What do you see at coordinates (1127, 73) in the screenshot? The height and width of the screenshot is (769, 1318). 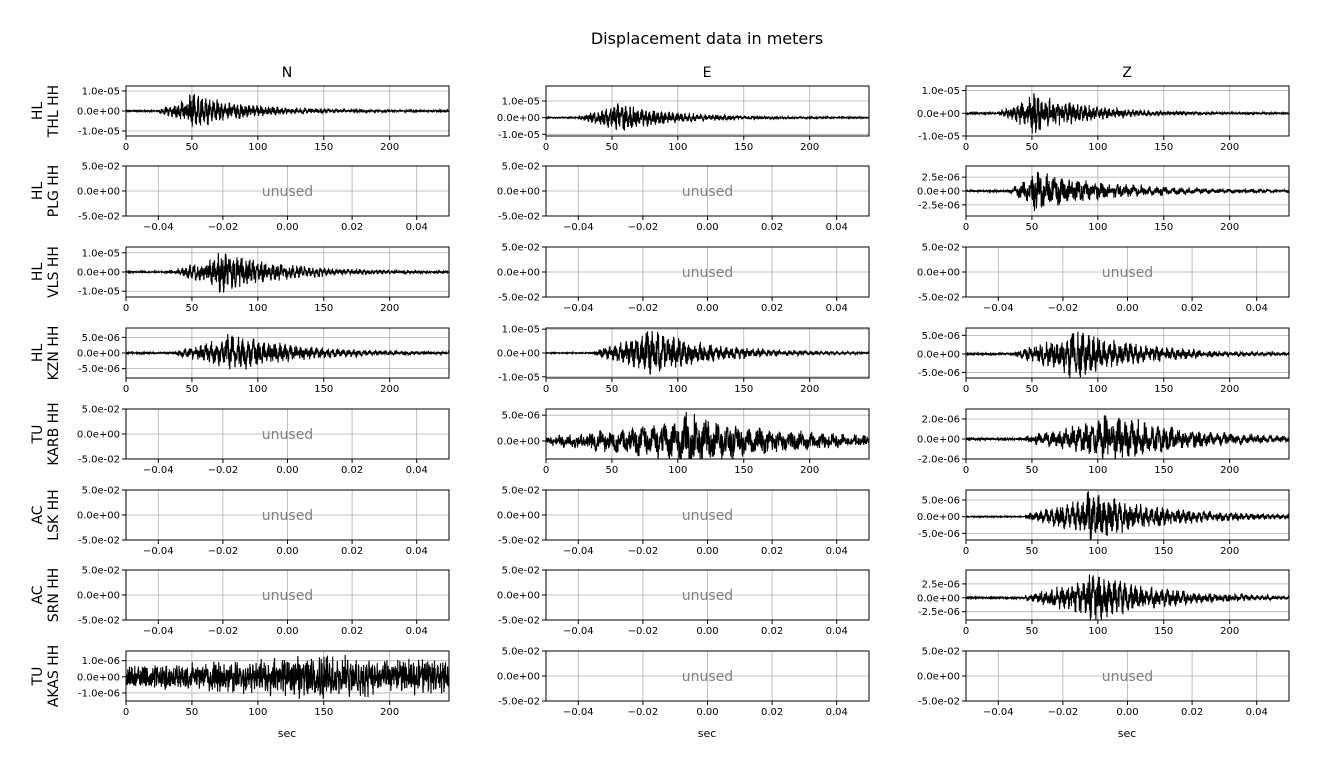 I see `column-title-z: Z` at bounding box center [1127, 73].